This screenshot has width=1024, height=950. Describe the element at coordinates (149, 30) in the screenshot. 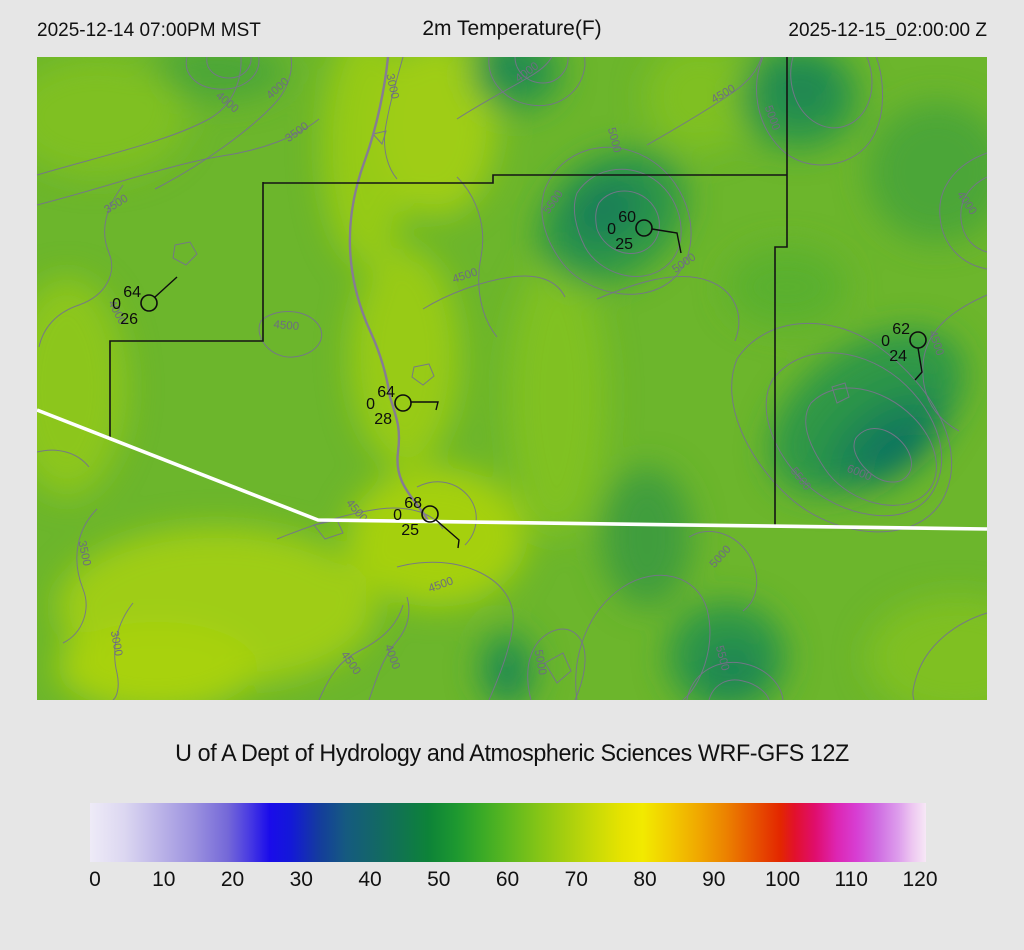

I see `valid-time-local: 2025-12-14 07:00PM MST` at that location.